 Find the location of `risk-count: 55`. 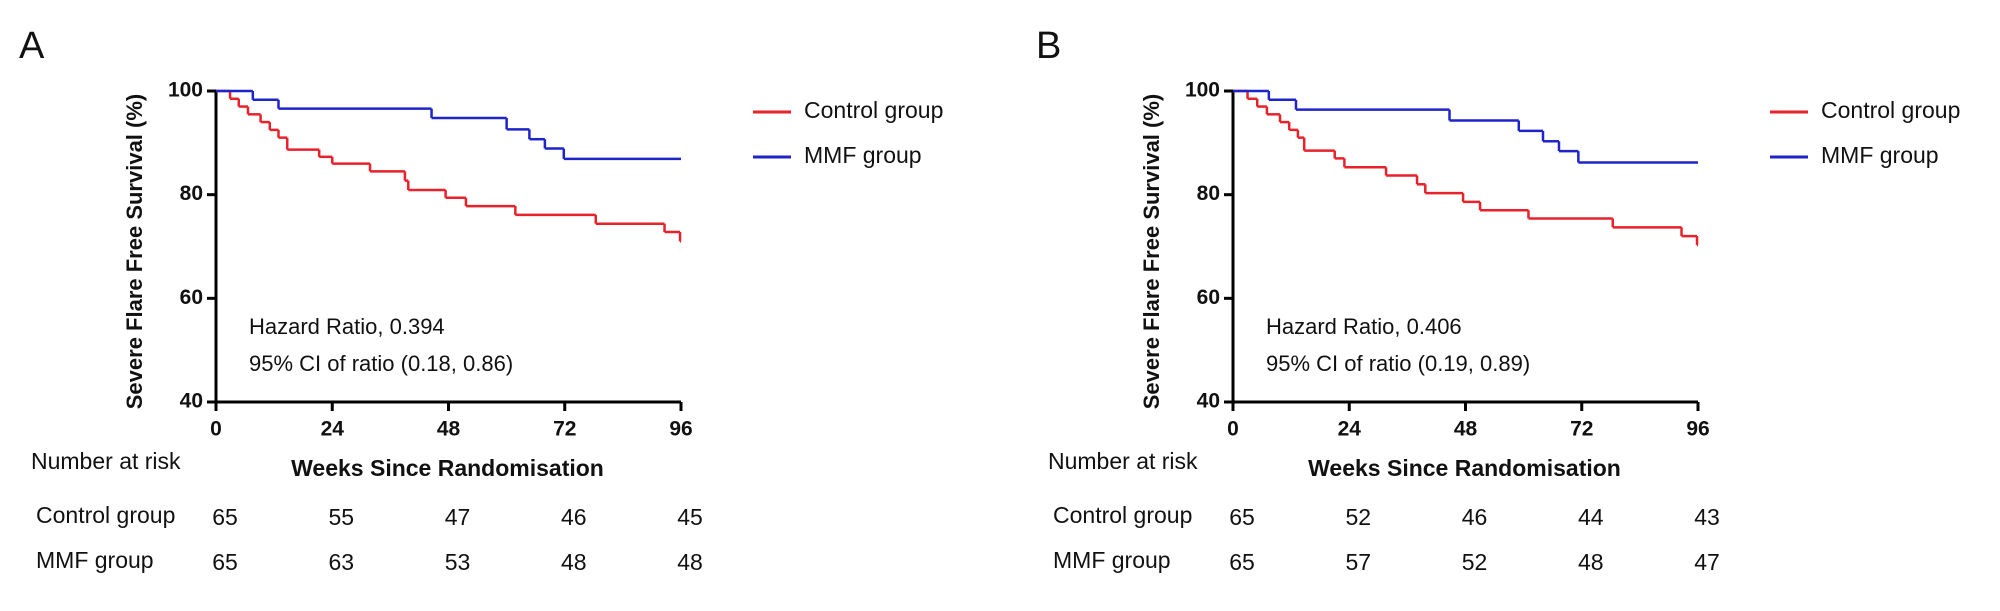

risk-count: 55 is located at coordinates (341, 517).